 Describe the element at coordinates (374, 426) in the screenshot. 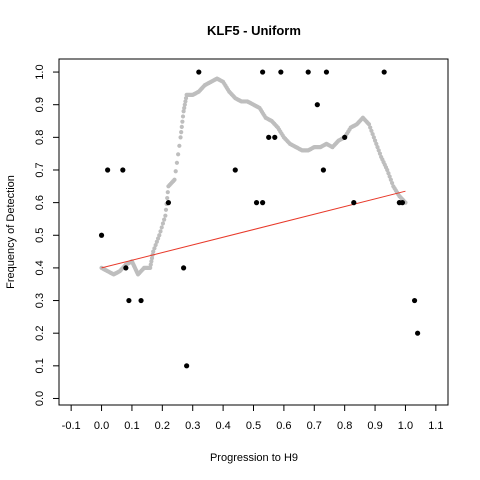

I see `x-tick-label: 0.9` at that location.